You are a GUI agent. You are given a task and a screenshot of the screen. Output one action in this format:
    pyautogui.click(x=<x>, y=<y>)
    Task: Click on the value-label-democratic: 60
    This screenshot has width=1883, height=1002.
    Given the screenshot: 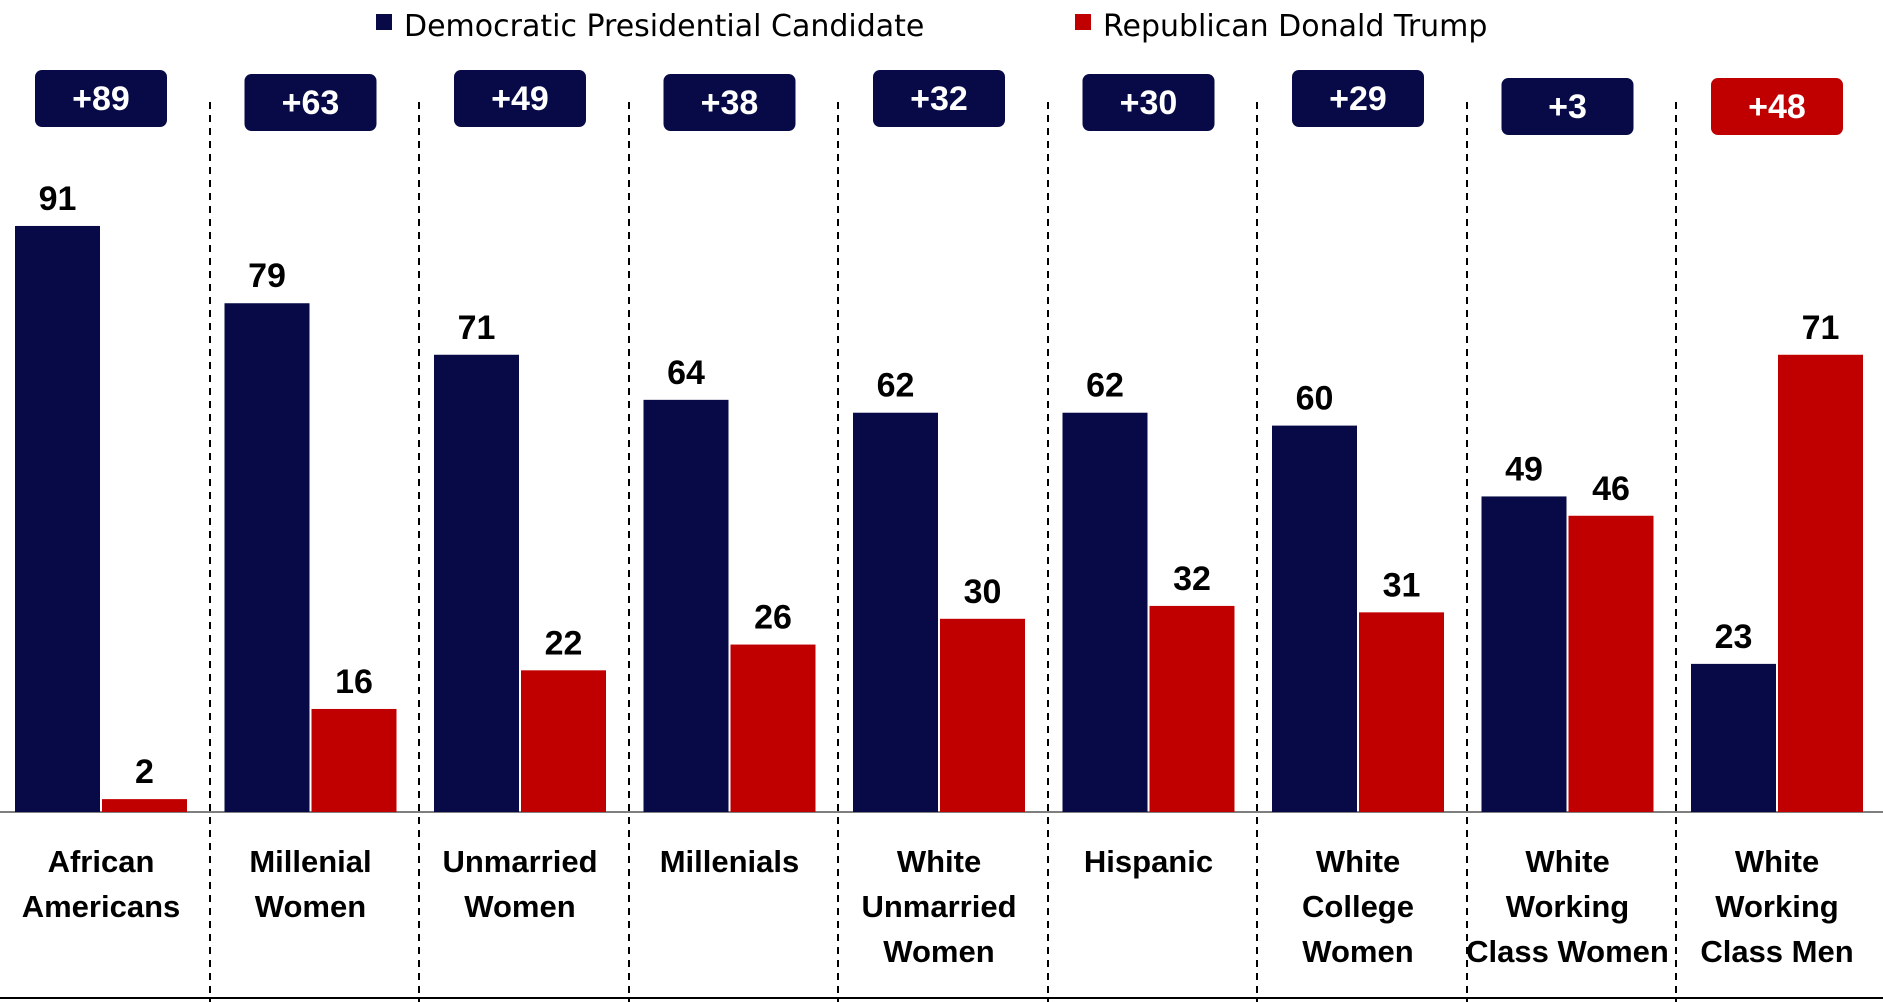 What is the action you would take?
    pyautogui.click(x=1315, y=399)
    